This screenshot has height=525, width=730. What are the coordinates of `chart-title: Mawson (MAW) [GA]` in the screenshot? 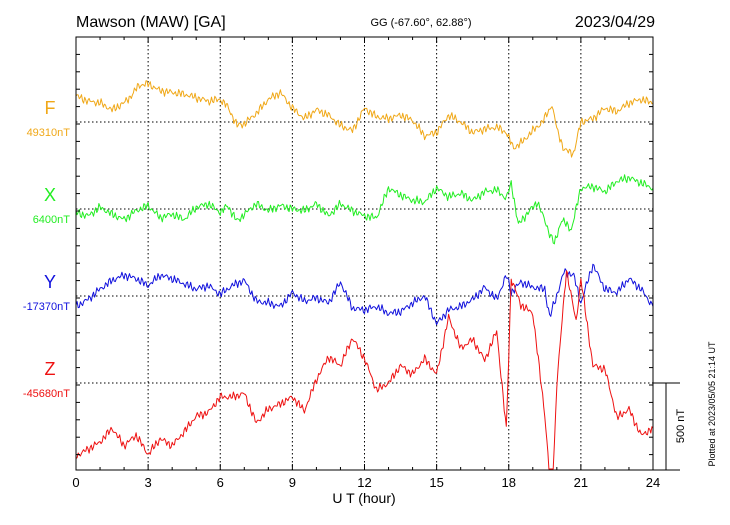 It's located at (151, 22).